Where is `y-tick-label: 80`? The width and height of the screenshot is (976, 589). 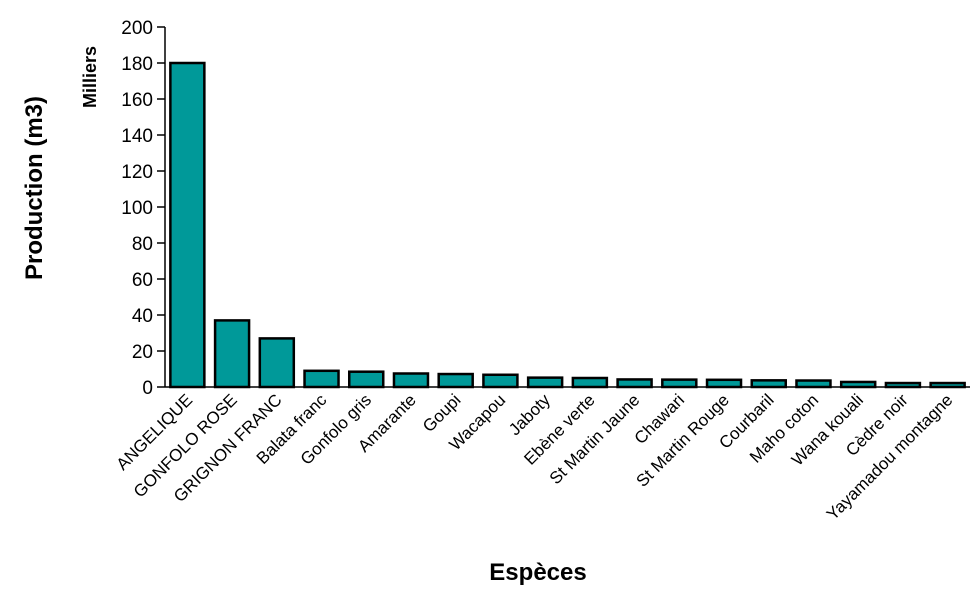 y-tick-label: 80 is located at coordinates (142, 244).